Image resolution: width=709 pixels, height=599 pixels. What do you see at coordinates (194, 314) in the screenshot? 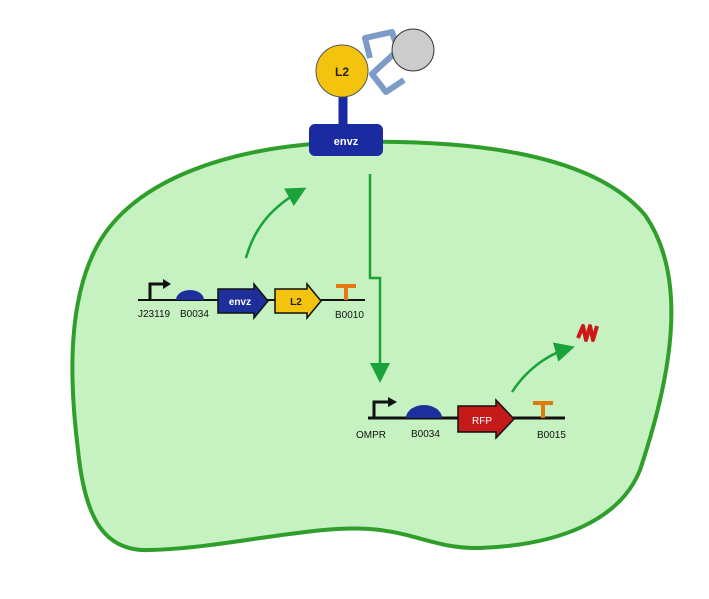
I see `rbs-label-b0034: B0034` at bounding box center [194, 314].